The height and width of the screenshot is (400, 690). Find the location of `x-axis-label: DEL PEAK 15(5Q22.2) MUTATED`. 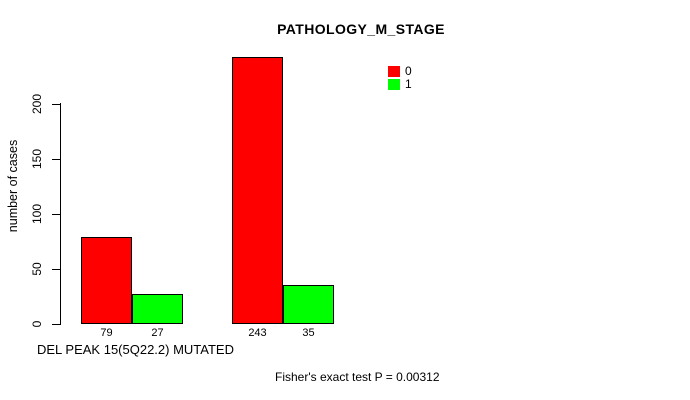

x-axis-label: DEL PEAK 15(5Q22.2) MUTATED is located at coordinates (135, 349).